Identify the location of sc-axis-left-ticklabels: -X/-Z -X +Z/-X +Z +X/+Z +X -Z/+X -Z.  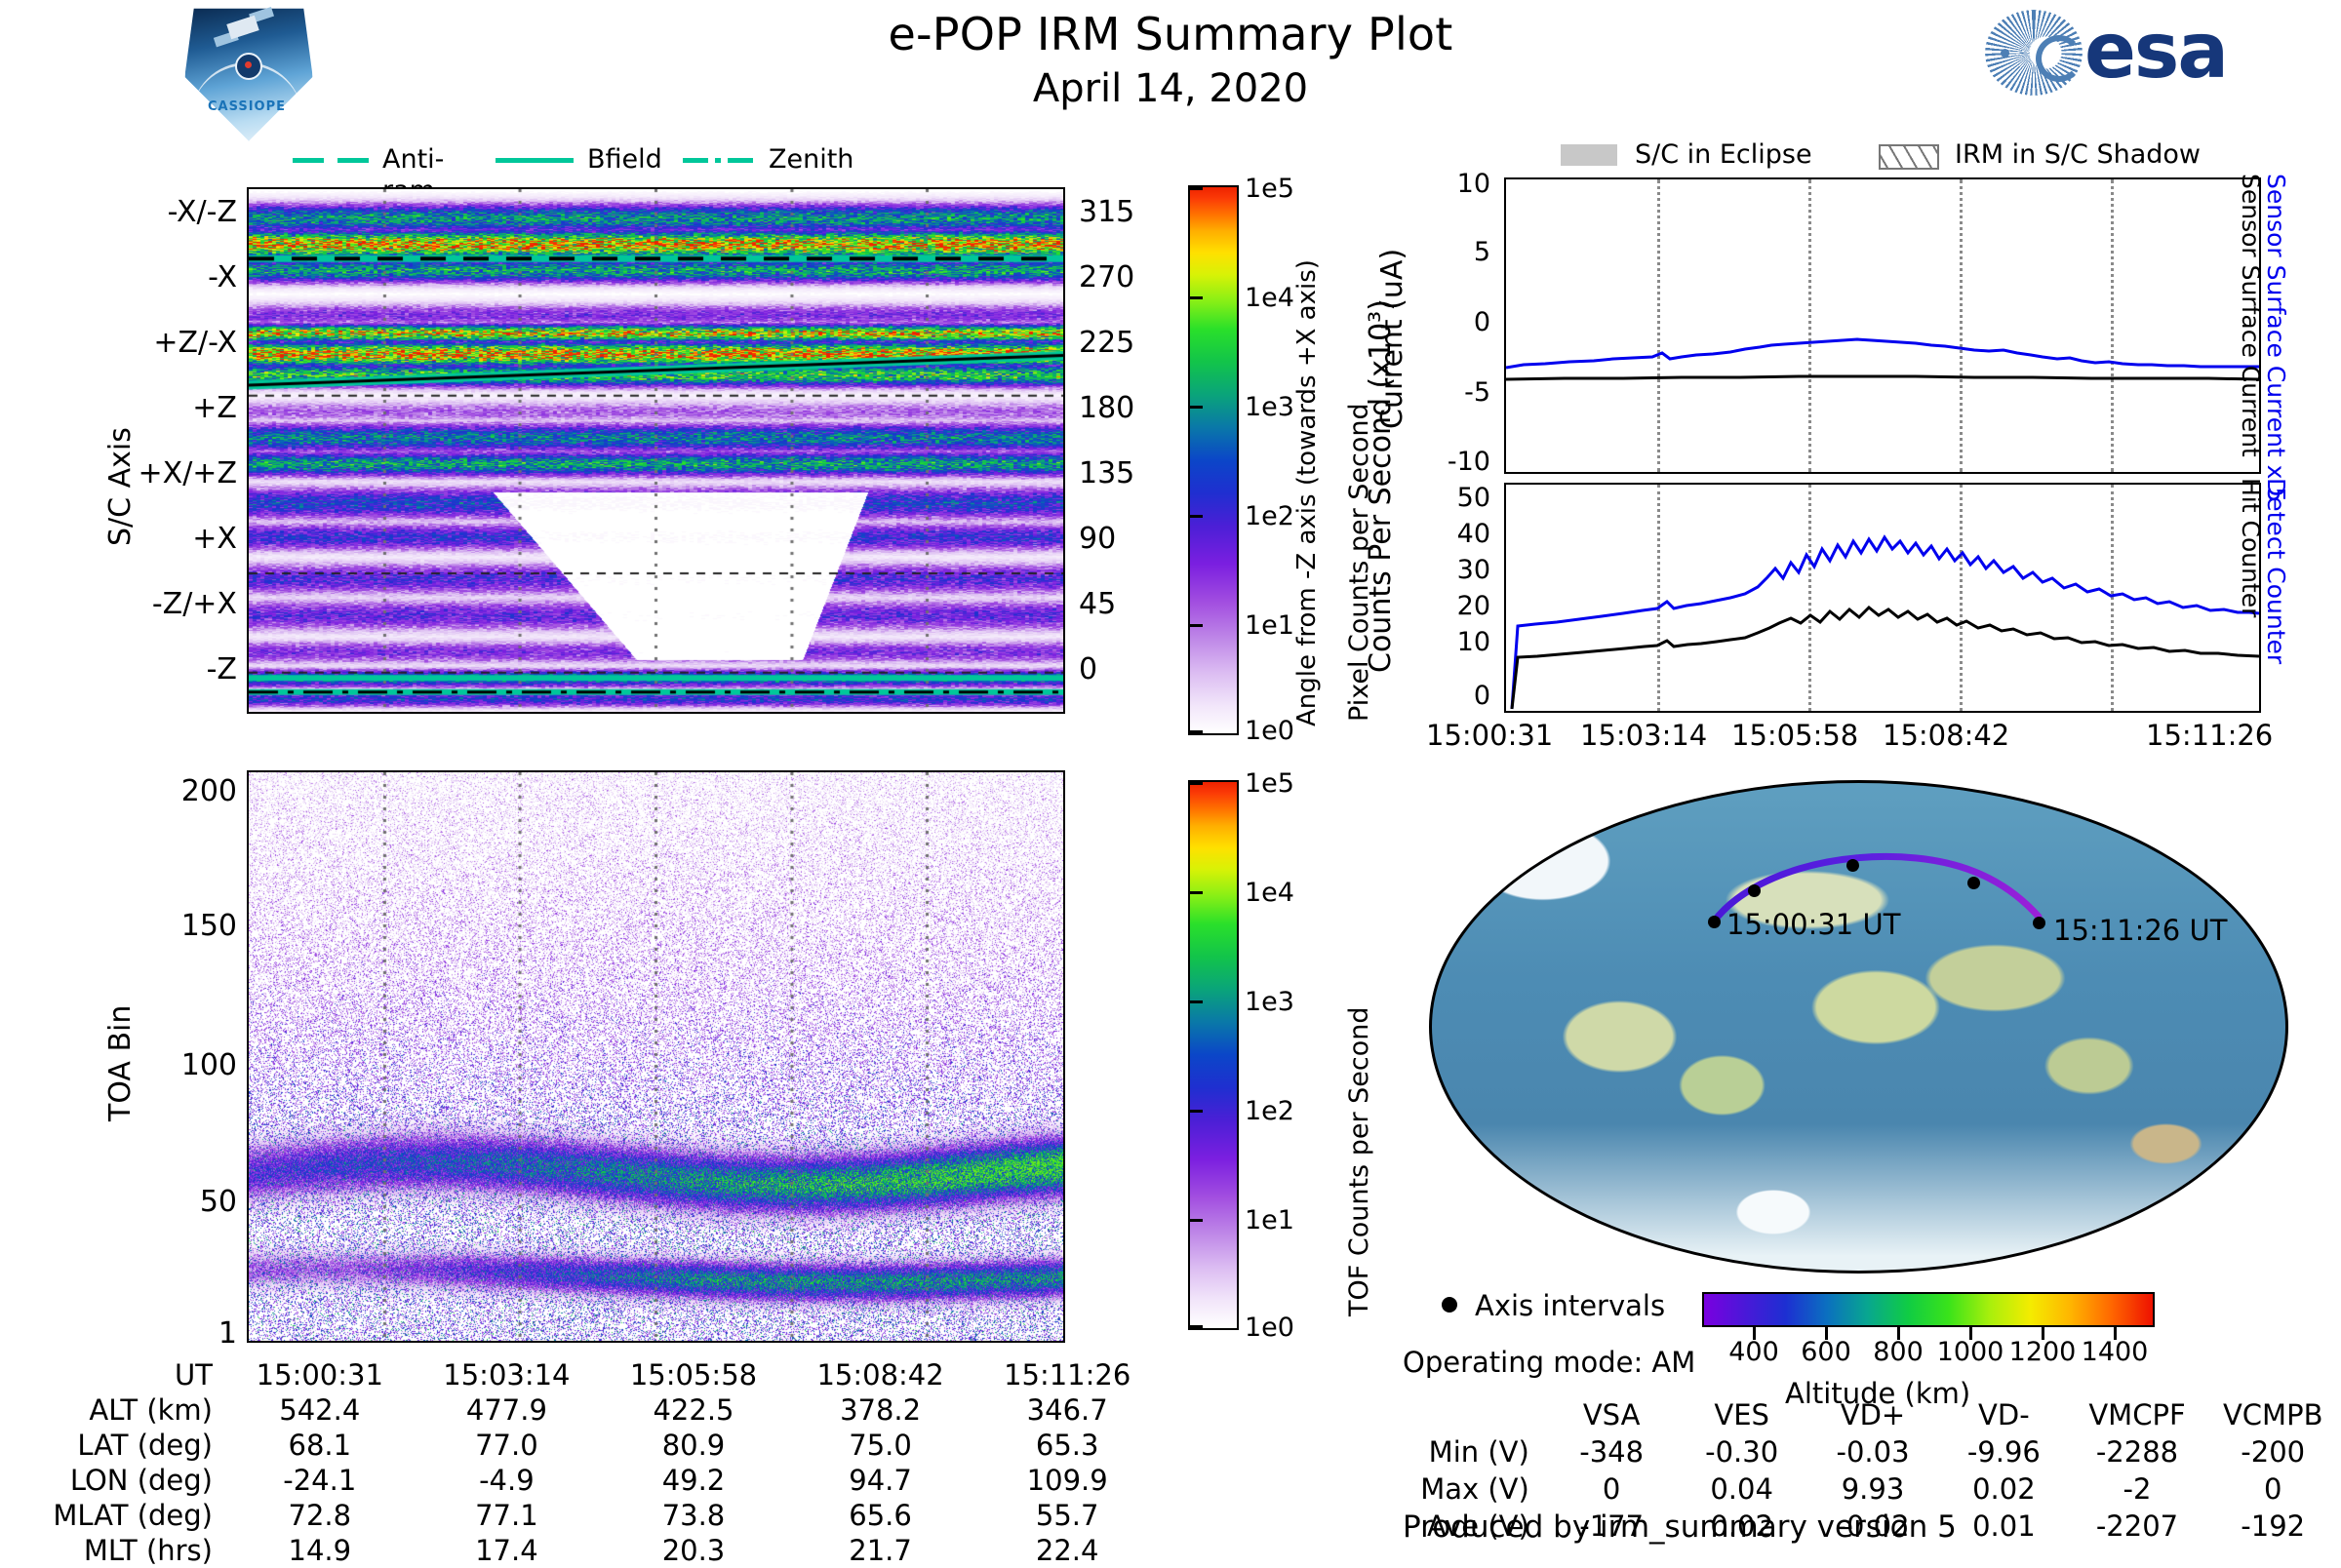
(118, 448).